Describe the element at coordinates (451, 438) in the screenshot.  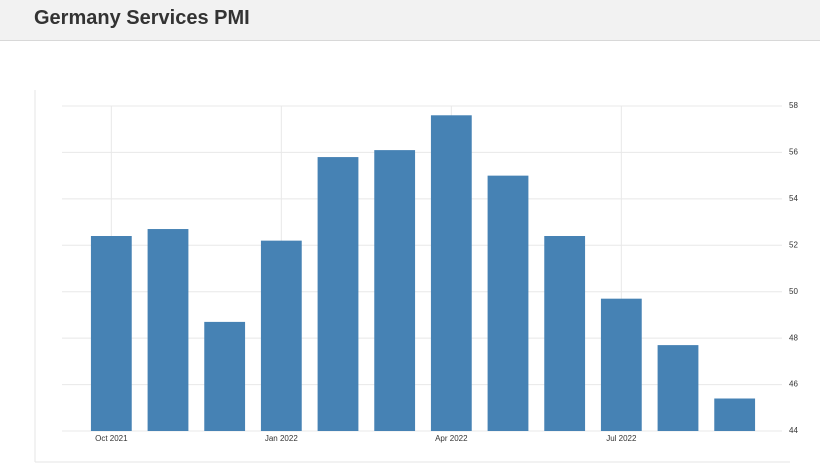
I see `x-tick-label: Apr 2022` at that location.